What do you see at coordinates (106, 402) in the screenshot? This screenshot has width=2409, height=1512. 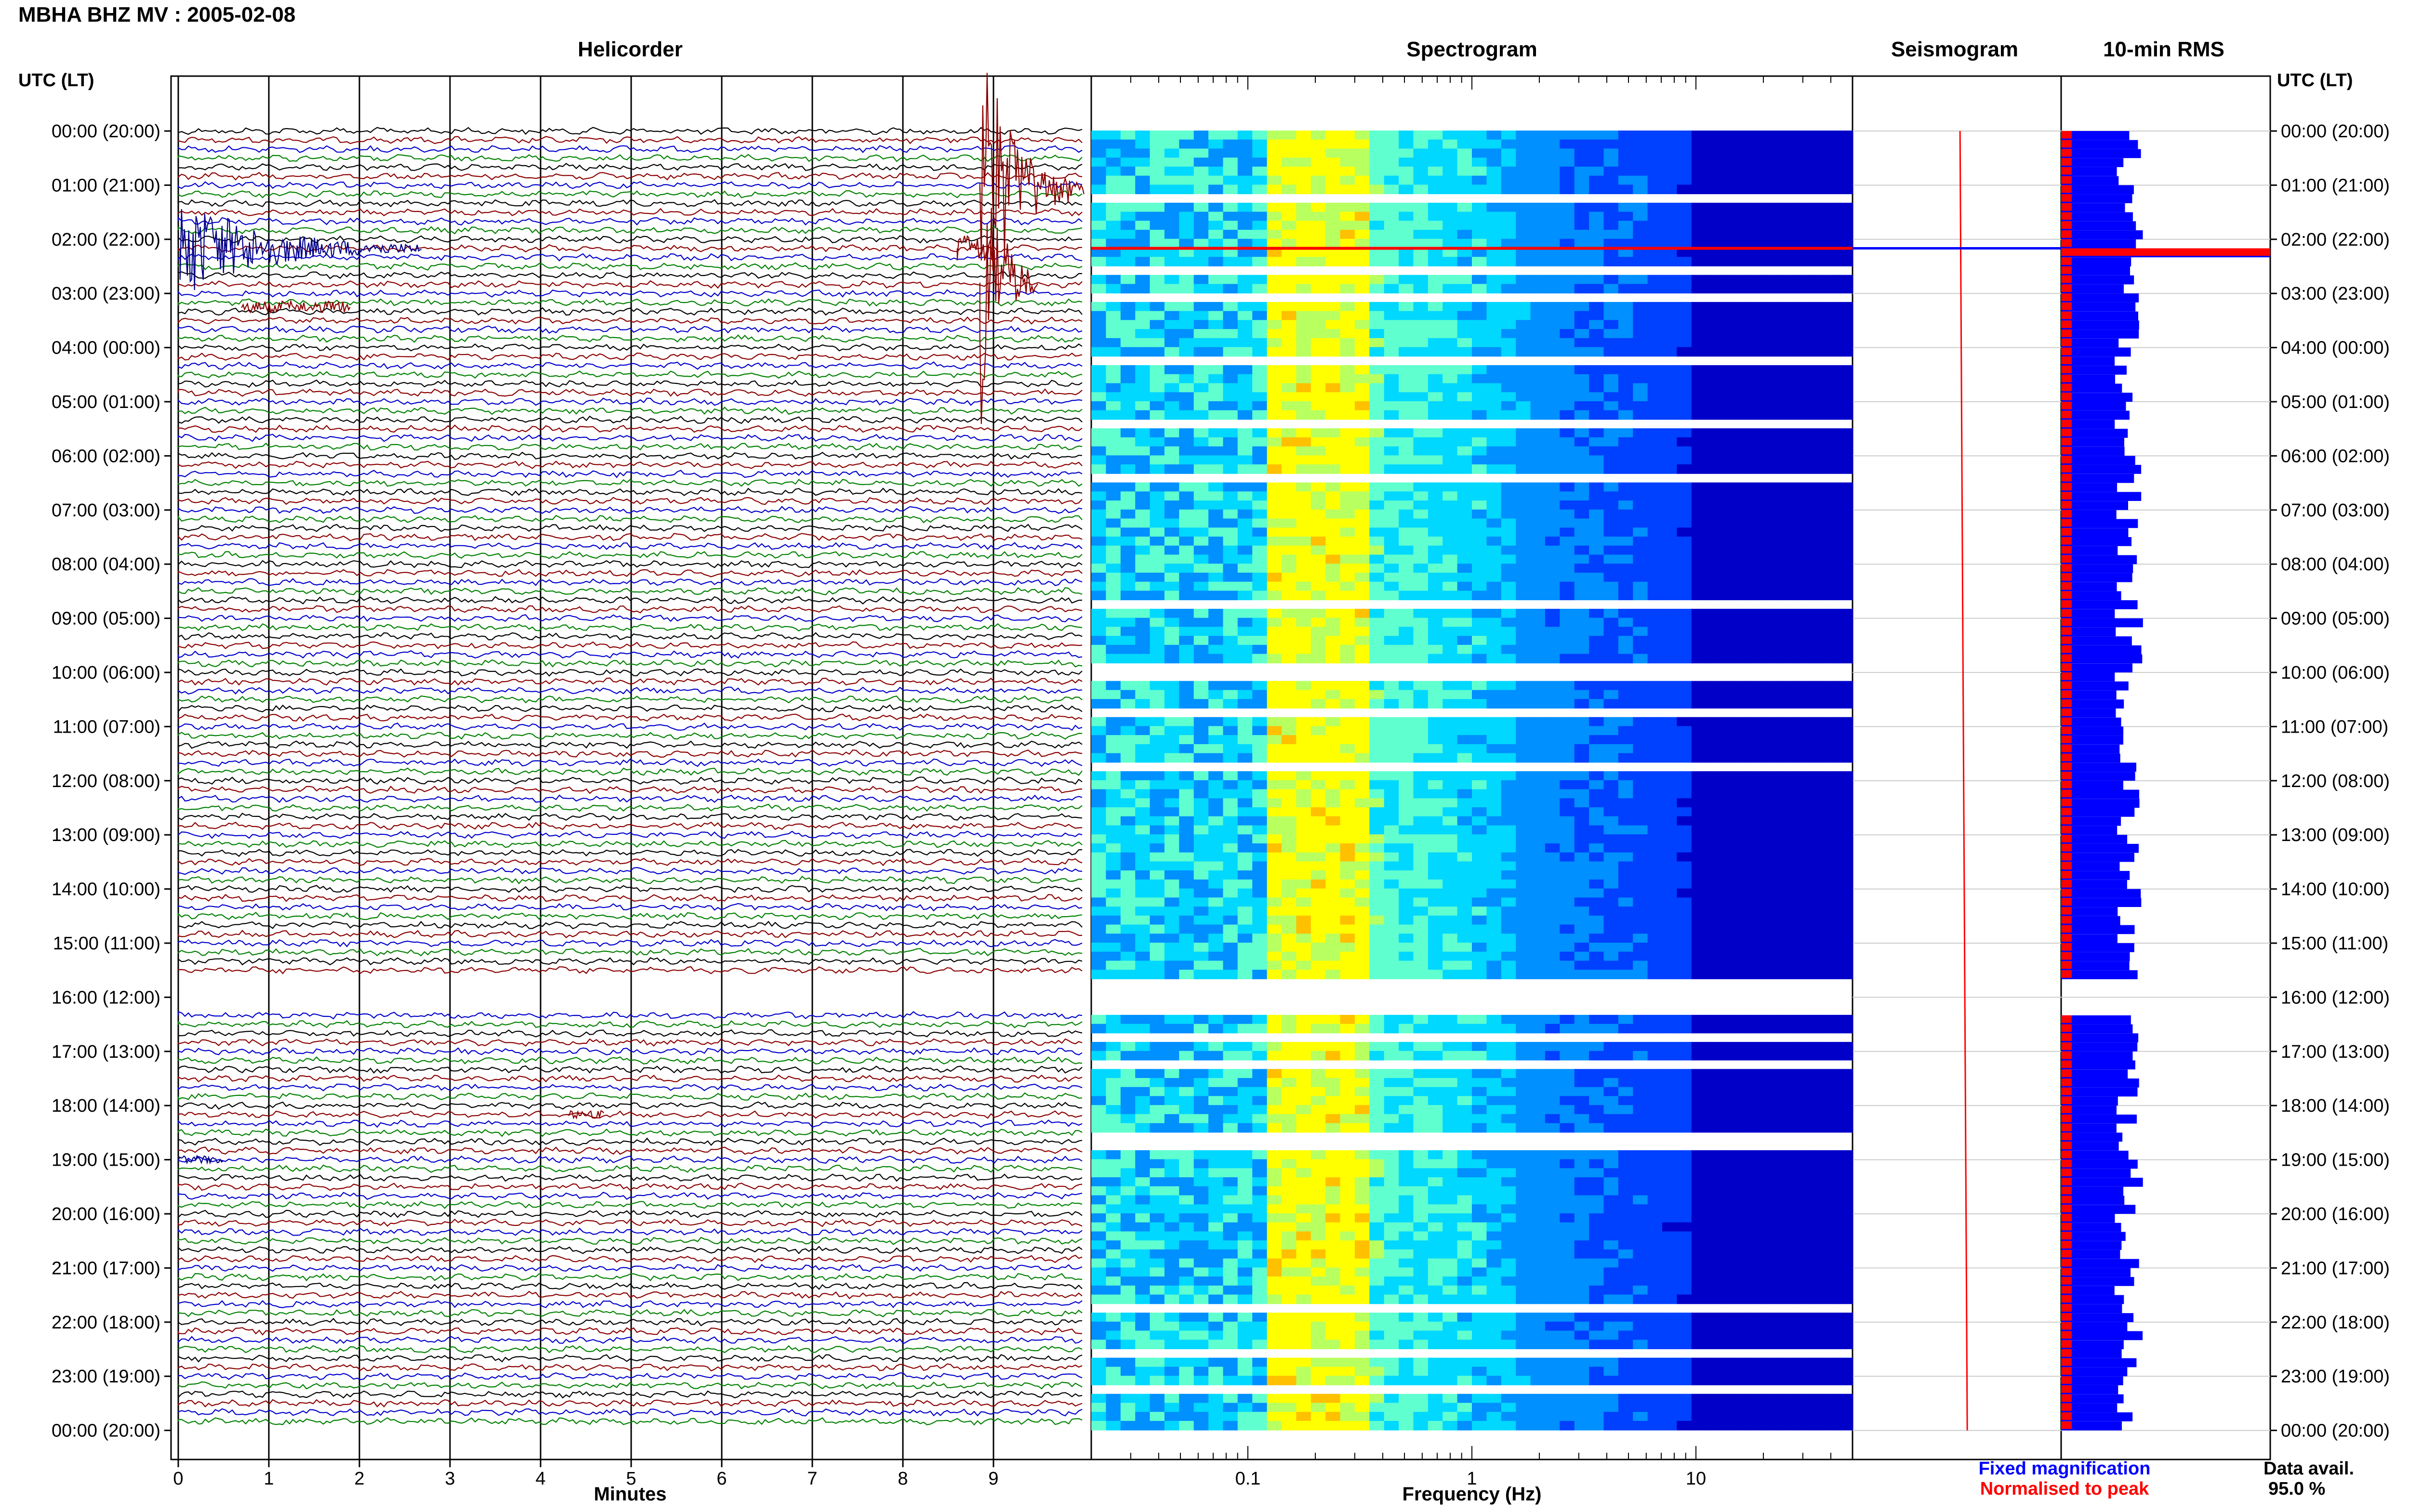 I see `y-tick-label-left: 05:00 (01:00)` at bounding box center [106, 402].